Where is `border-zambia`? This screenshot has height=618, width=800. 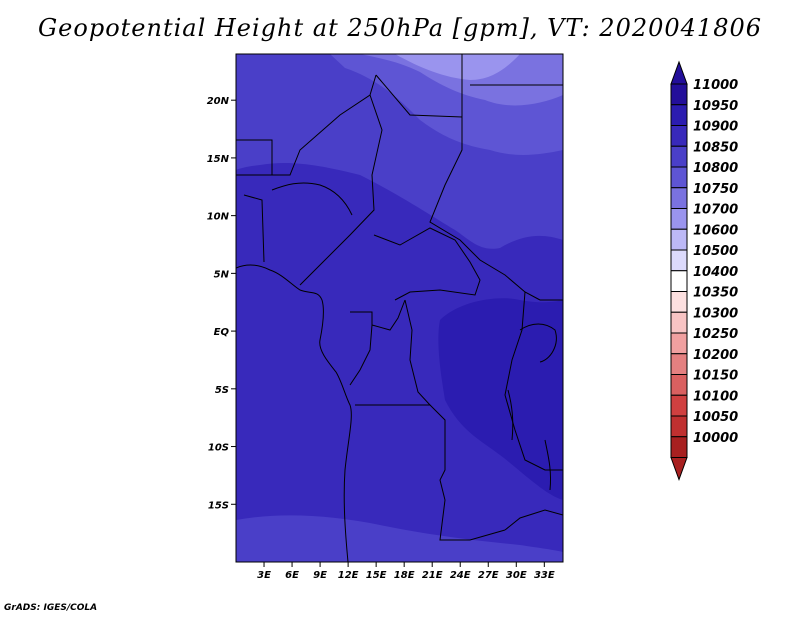 border-zambia is located at coordinates (467, 472).